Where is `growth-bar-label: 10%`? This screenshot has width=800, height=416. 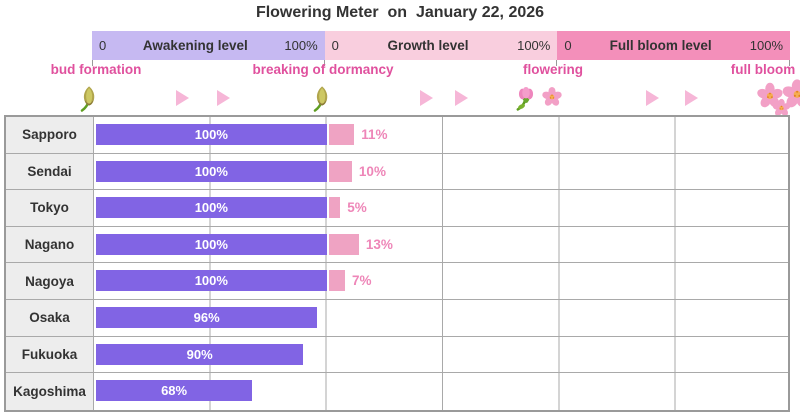
growth-bar-label: 10% is located at coordinates (372, 171).